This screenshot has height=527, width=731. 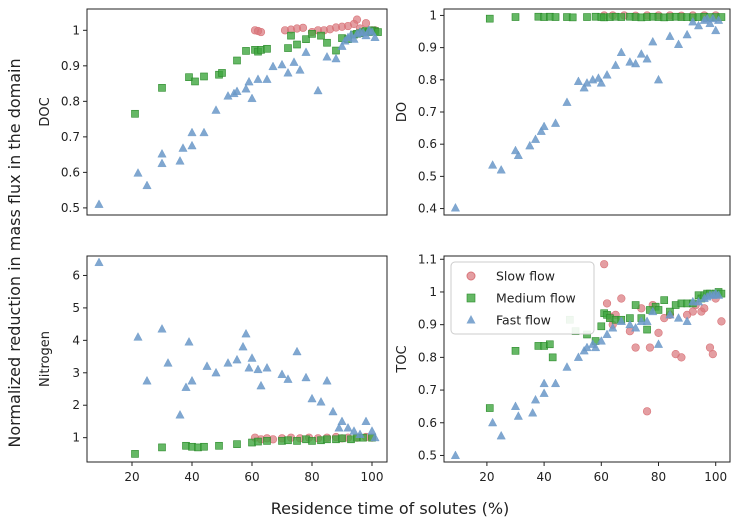 I want to click on y-tick-label: 0.5, so click(x=70, y=208).